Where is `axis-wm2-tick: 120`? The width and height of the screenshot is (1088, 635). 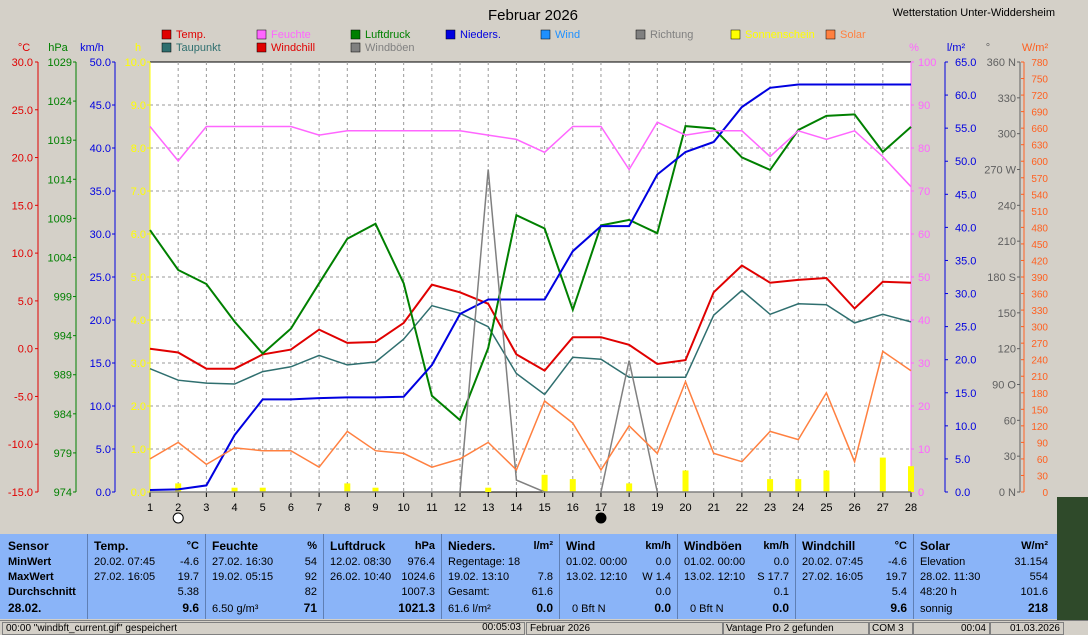
axis-wm2-tick: 120 is located at coordinates (1039, 427).